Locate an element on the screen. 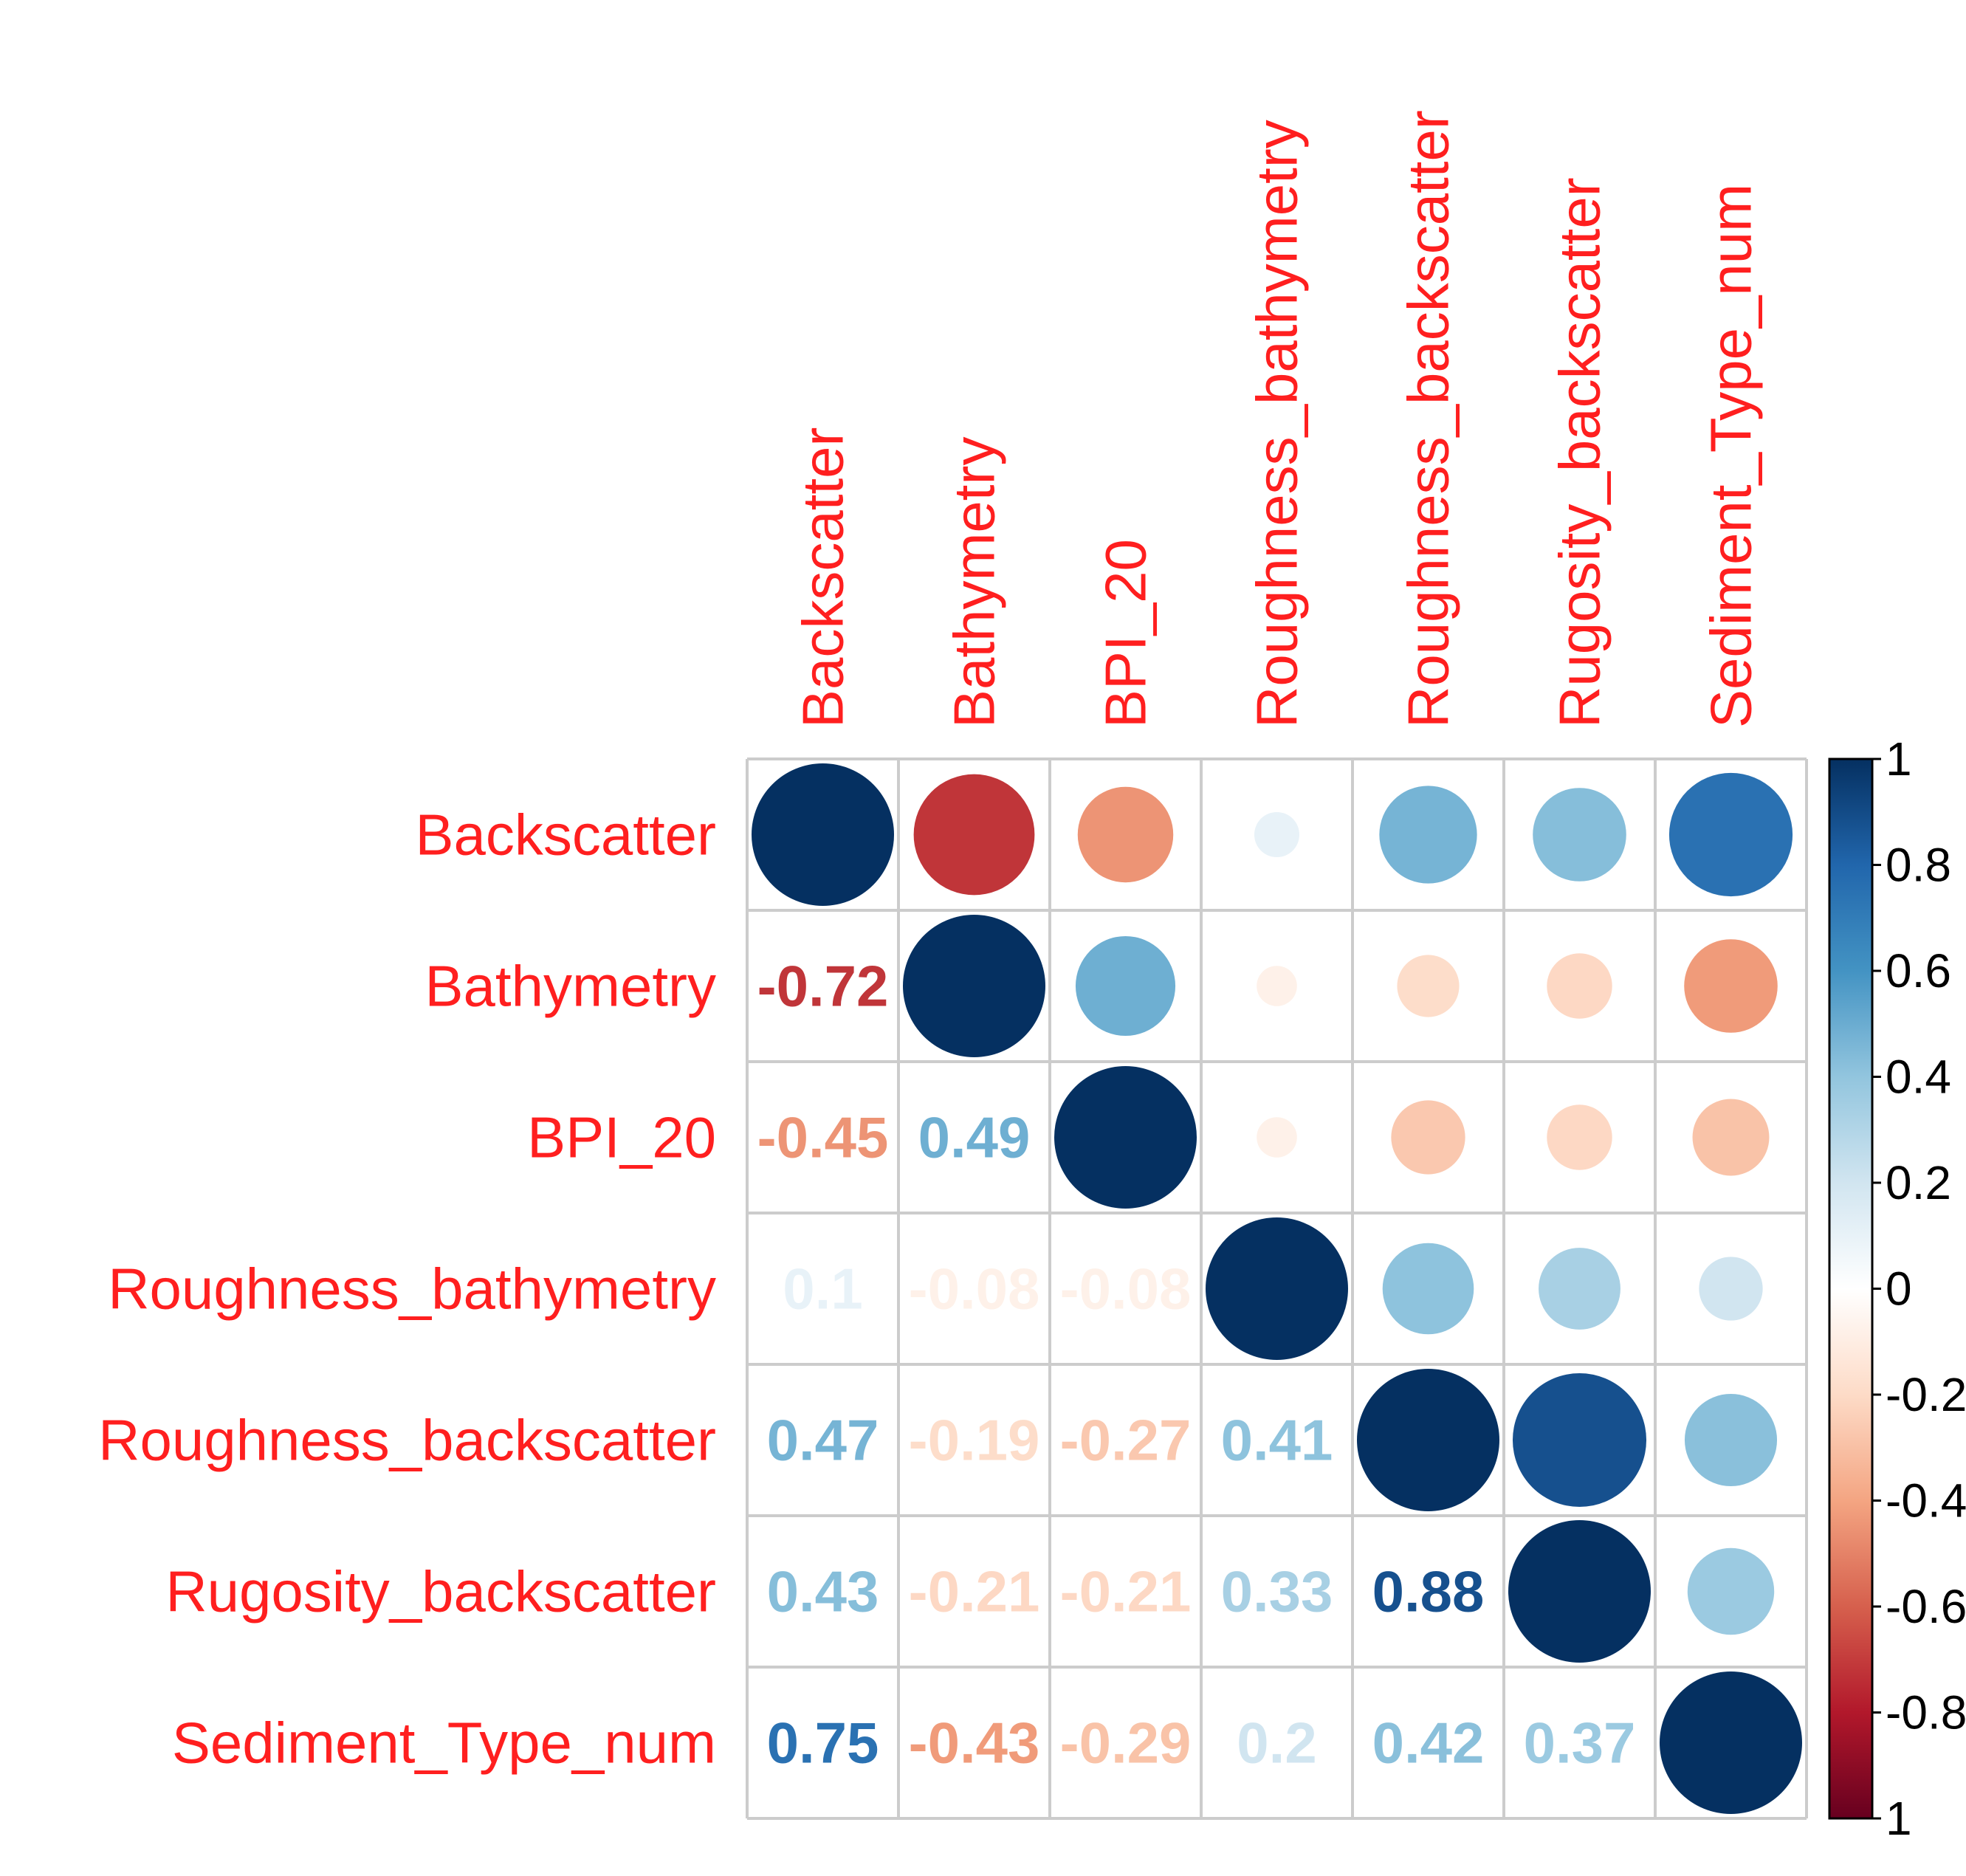 The height and width of the screenshot is (1876, 1966). legend-tick-label: 0.4 is located at coordinates (1918, 1077).